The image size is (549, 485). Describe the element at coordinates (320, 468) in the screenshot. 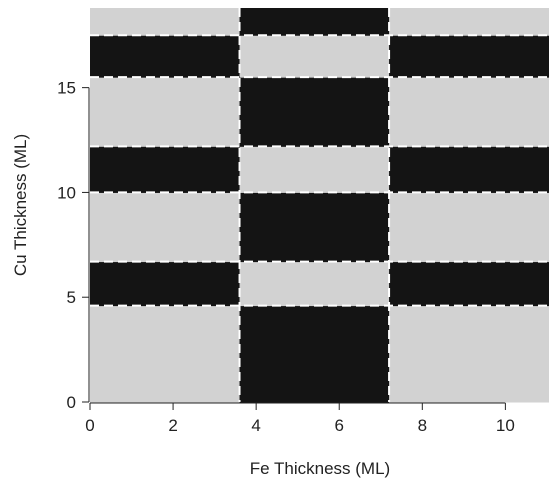

I see `x-axis-label: Fe Thickness (ML)` at that location.